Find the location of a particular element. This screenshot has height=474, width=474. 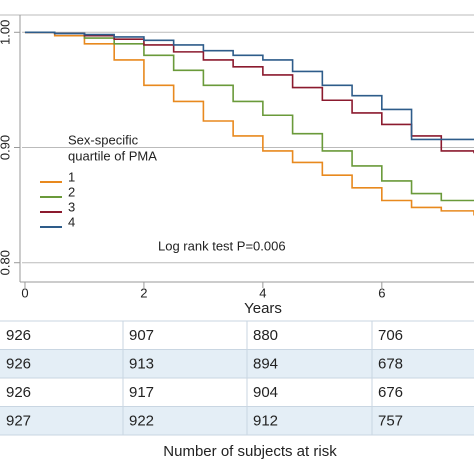

table-cell: 676 is located at coordinates (390, 392).